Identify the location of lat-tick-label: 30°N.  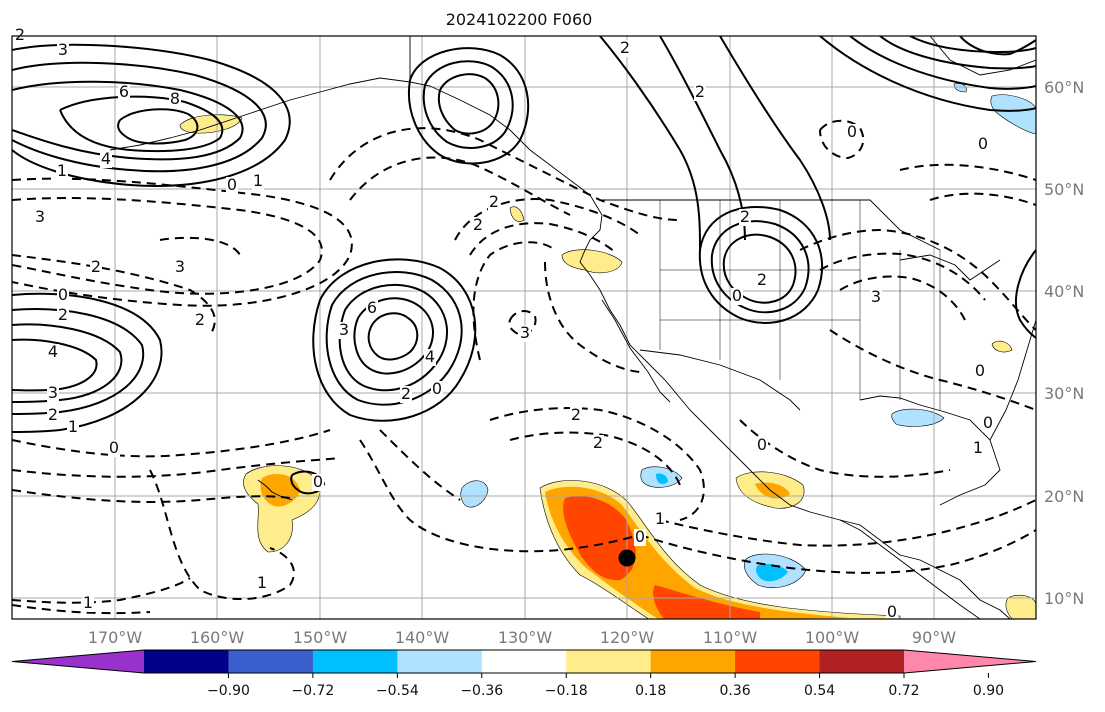
(1064, 393).